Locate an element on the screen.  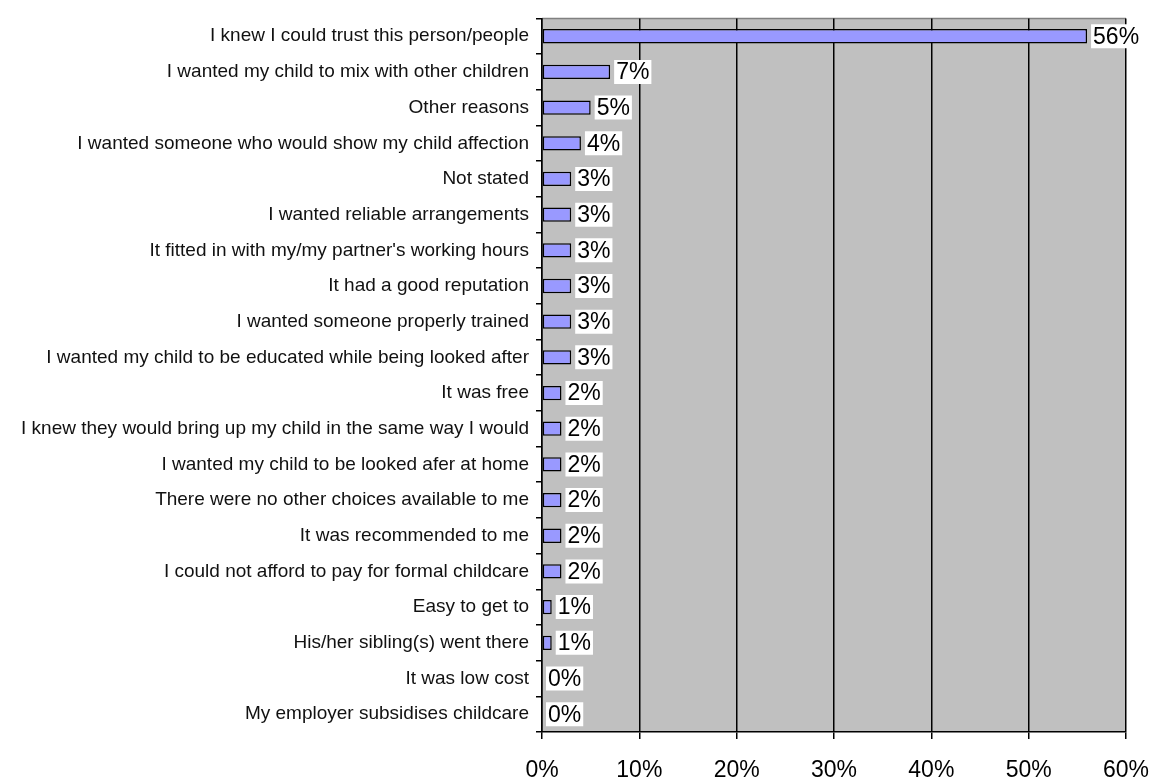
y-tick-label: I wanted my child to mix with other children is located at coordinates (347, 71).